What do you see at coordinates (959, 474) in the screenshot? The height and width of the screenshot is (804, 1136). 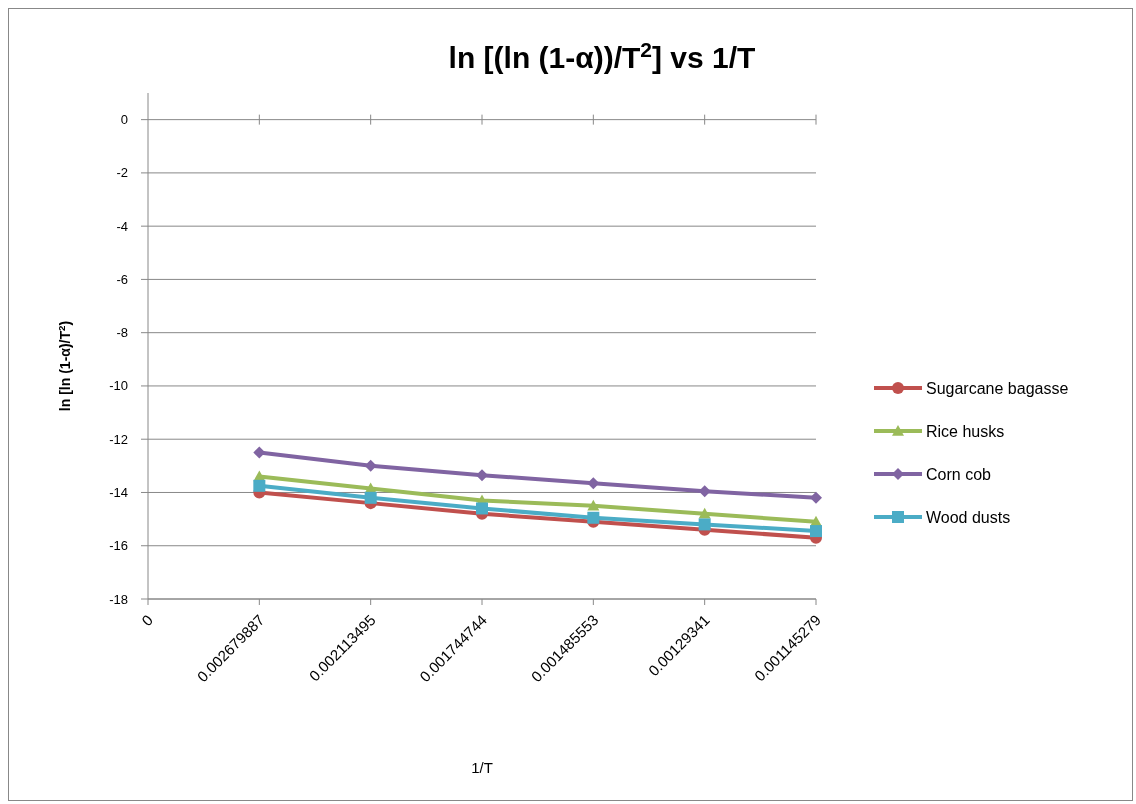 I see `legend-label: Corn cob` at bounding box center [959, 474].